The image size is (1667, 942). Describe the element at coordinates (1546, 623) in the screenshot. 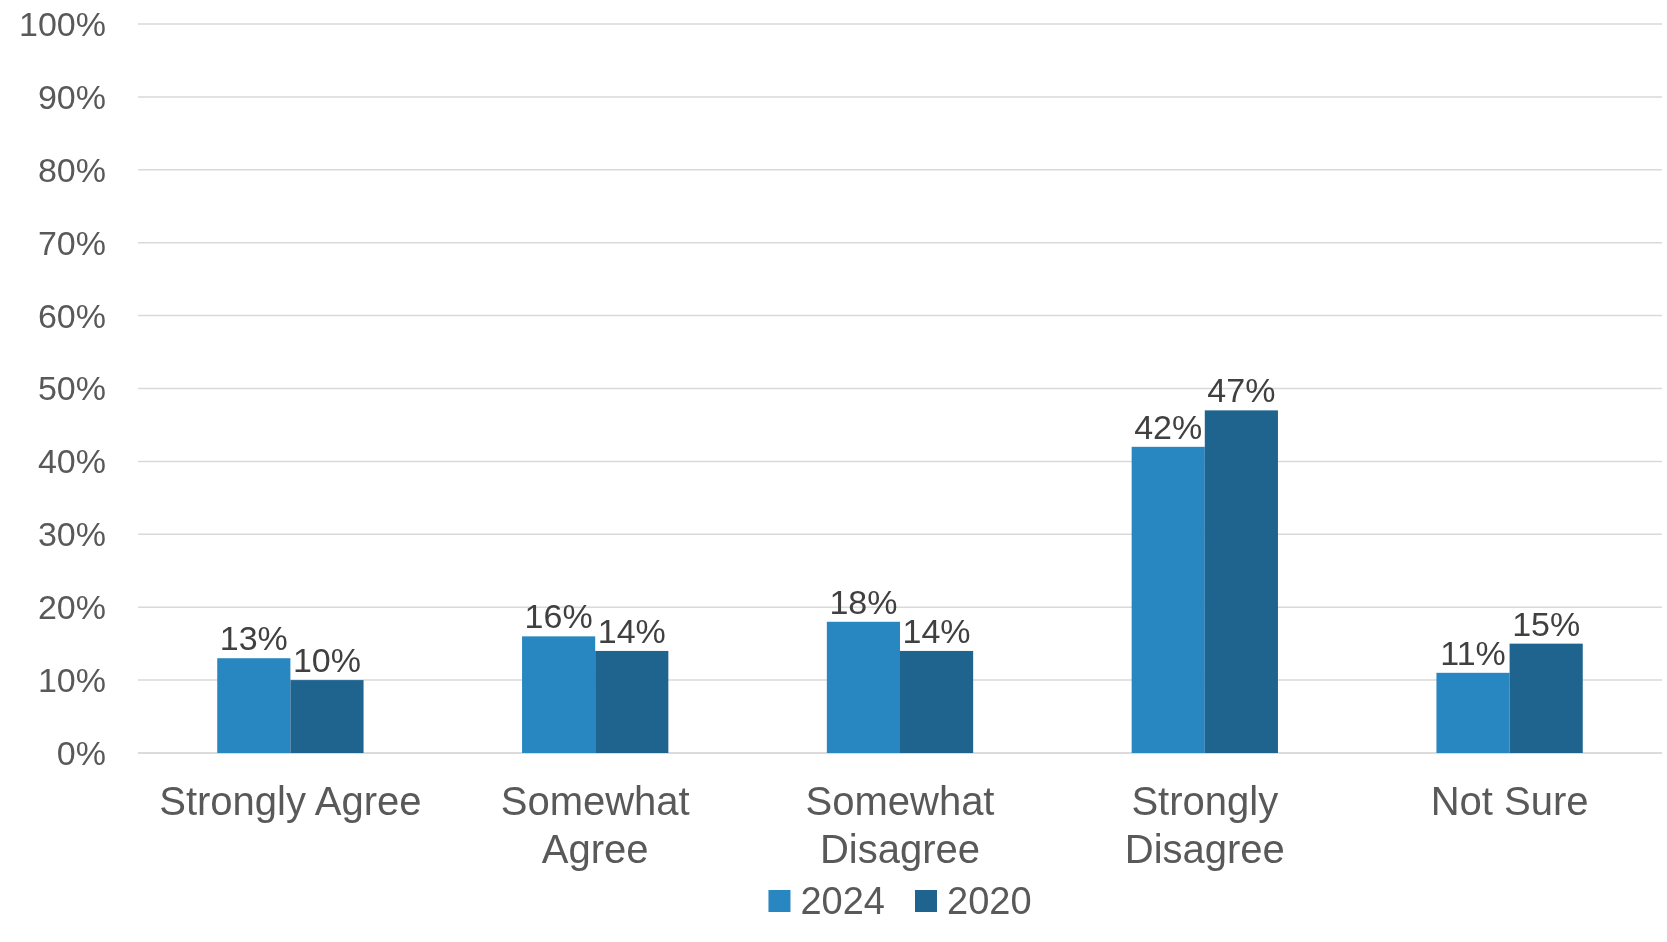

I see `data-label: 15%` at that location.